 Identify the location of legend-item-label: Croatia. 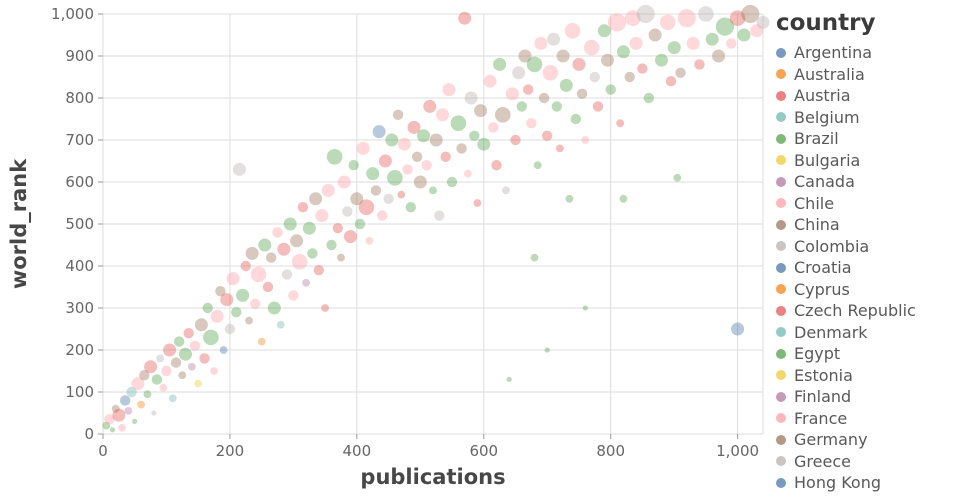
(823, 268).